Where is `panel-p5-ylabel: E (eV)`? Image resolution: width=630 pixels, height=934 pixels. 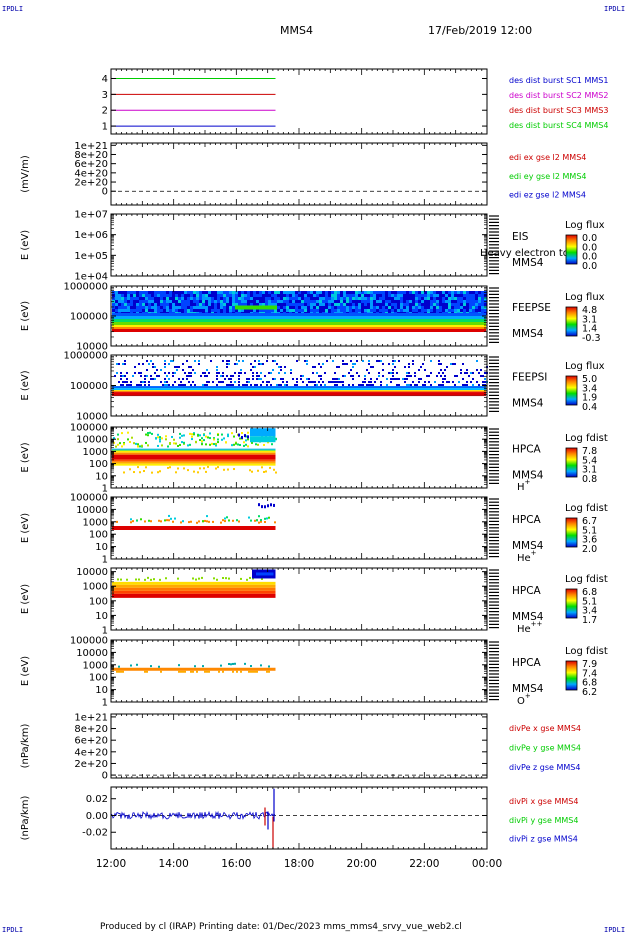 panel-p5-ylabel: E (eV) is located at coordinates (25, 385).